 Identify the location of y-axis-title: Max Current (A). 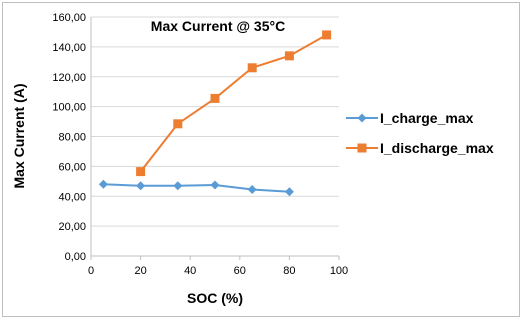
(19, 135).